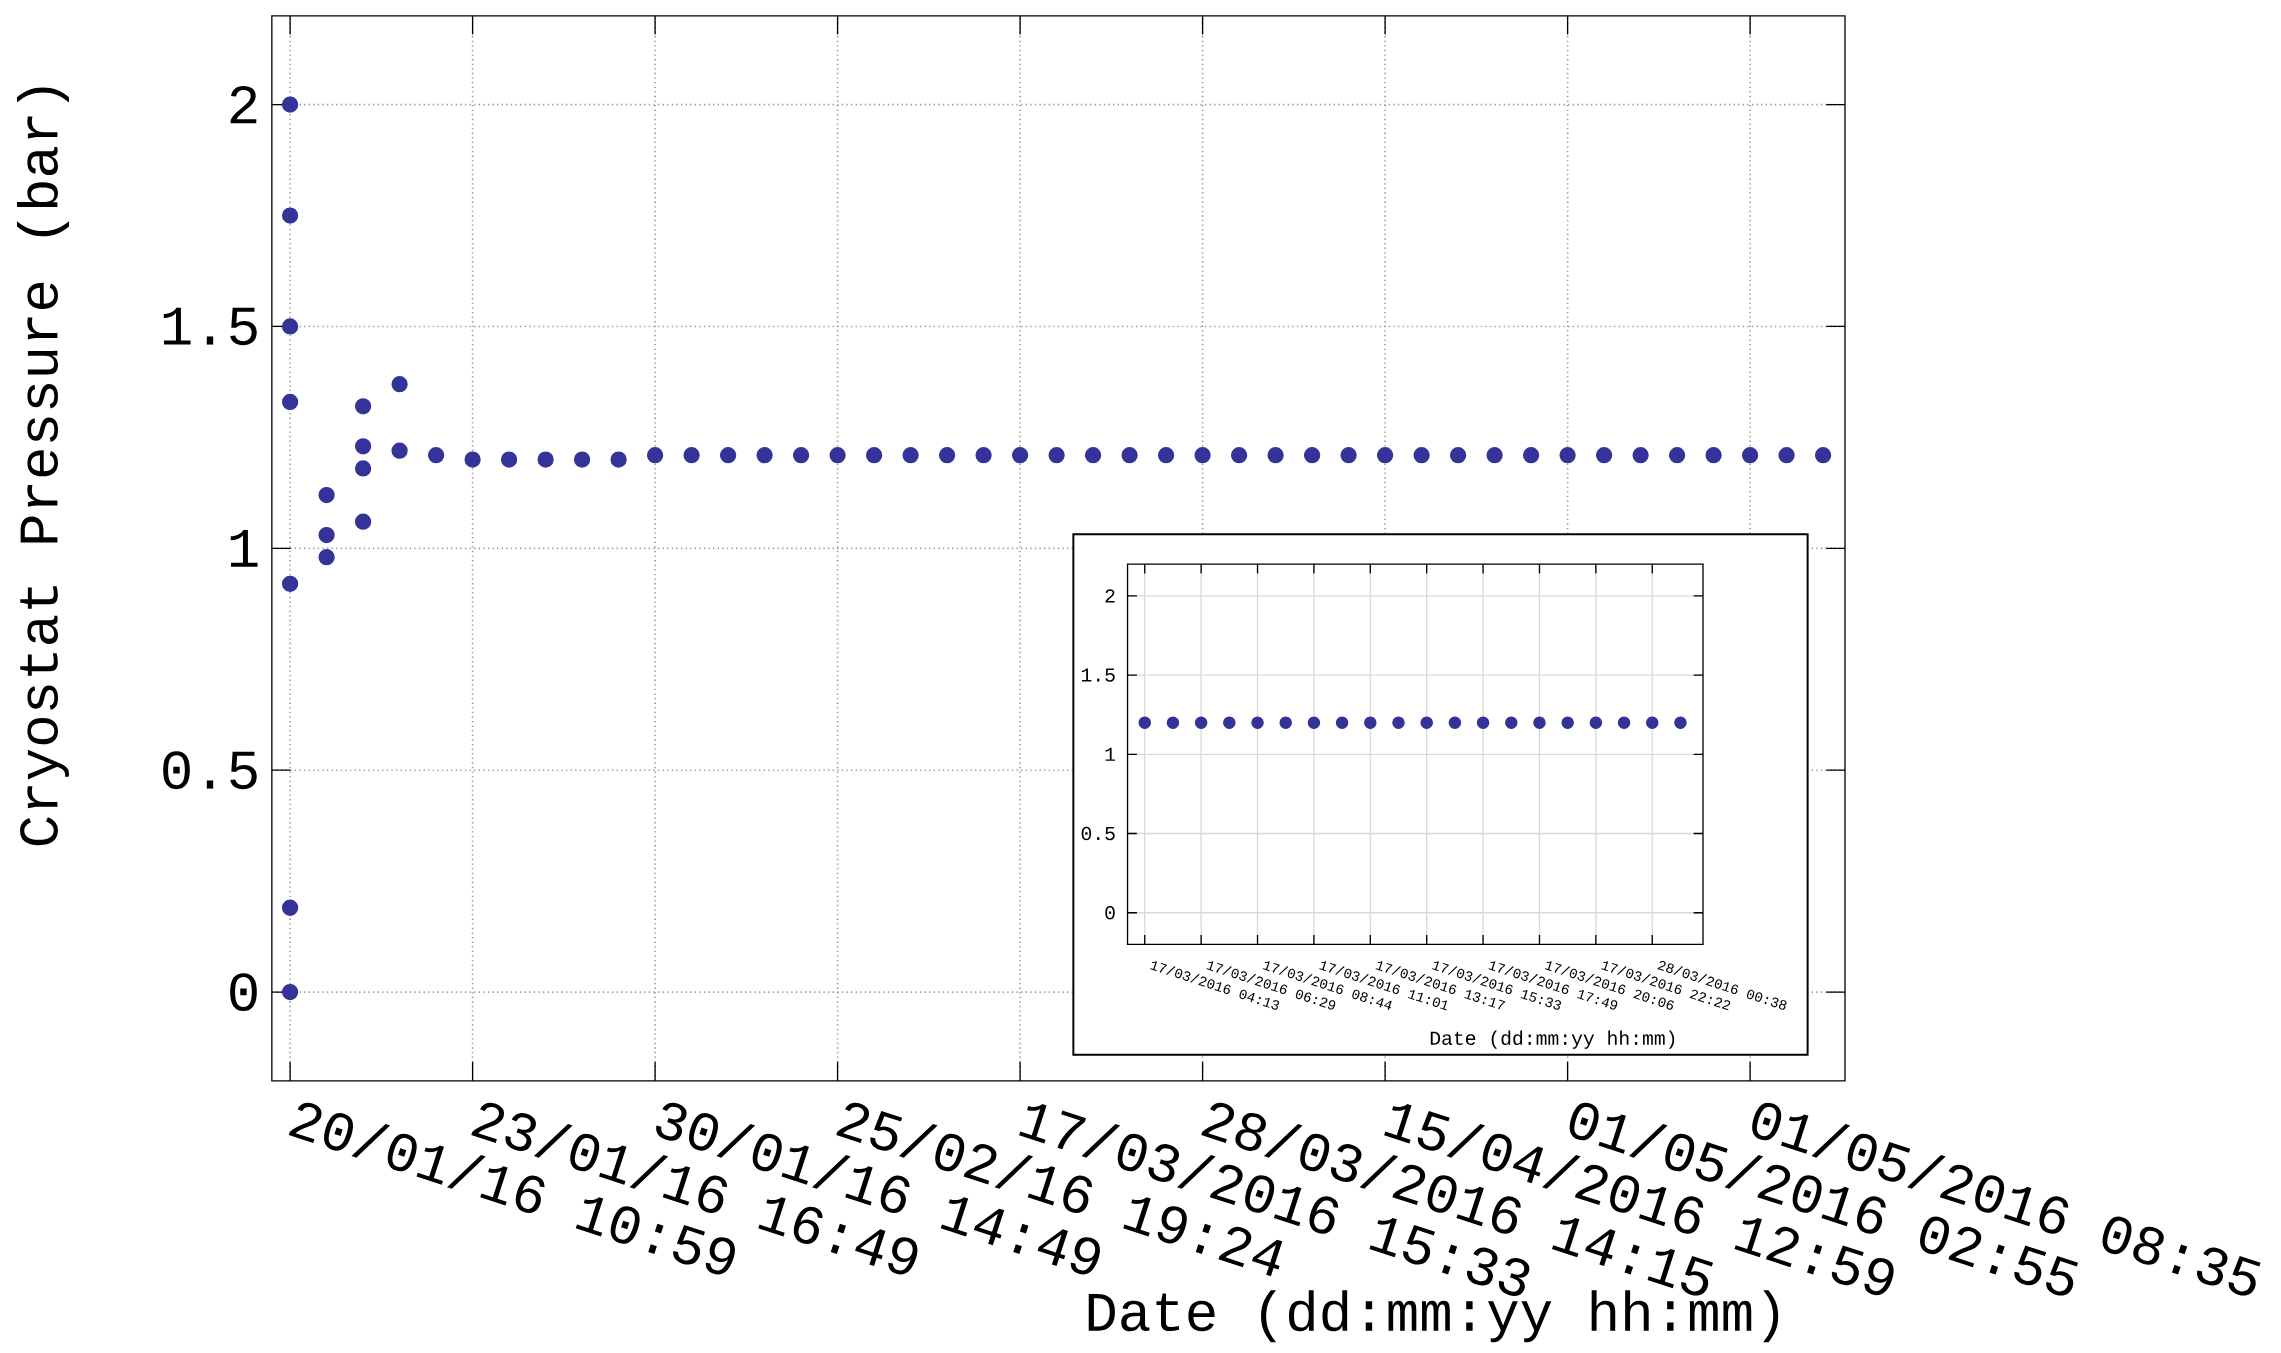  What do you see at coordinates (42, 466) in the screenshot?
I see `y-axis-title: Cryostat Pressure (bar)` at bounding box center [42, 466].